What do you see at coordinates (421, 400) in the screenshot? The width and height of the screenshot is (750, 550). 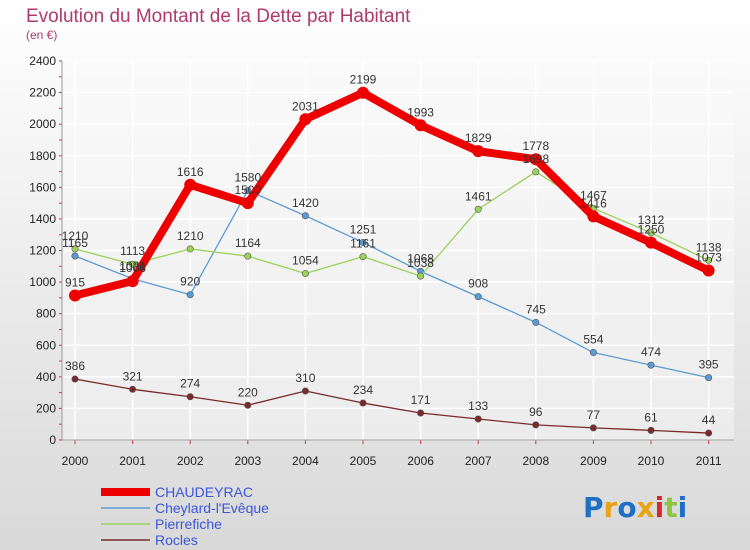 I see `data-label-3: 171` at bounding box center [421, 400].